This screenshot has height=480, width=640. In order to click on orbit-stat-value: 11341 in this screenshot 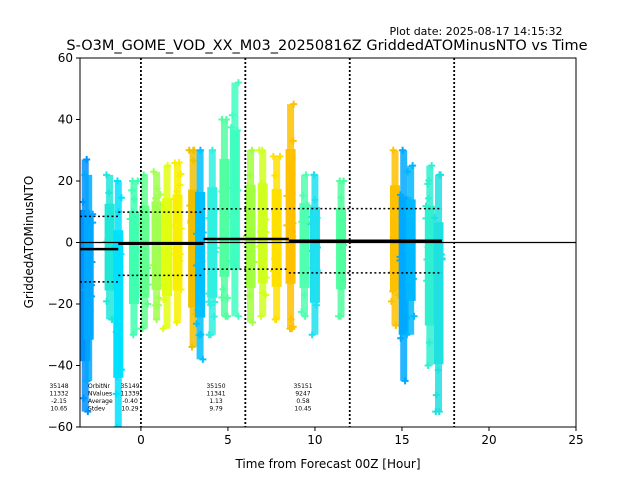, I will do `click(215, 394)`.